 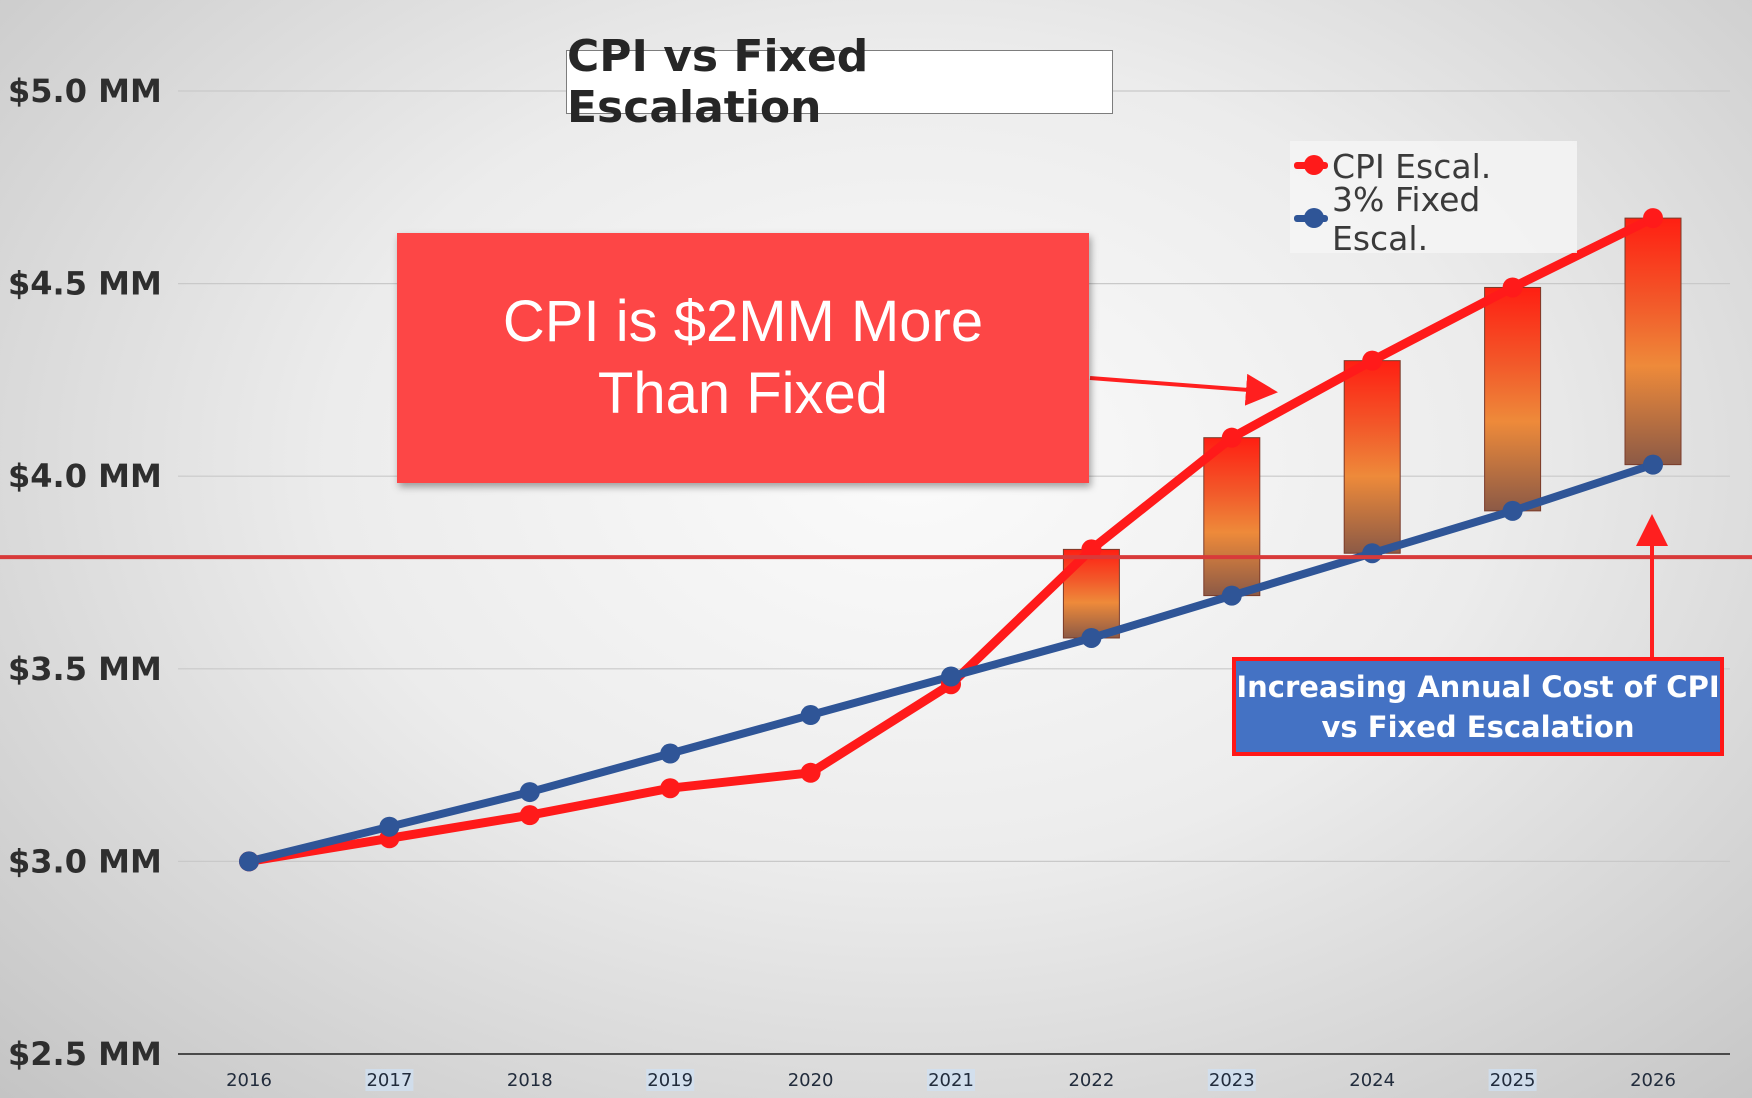 I want to click on x-tick-label: 2025, so click(x=1513, y=1080).